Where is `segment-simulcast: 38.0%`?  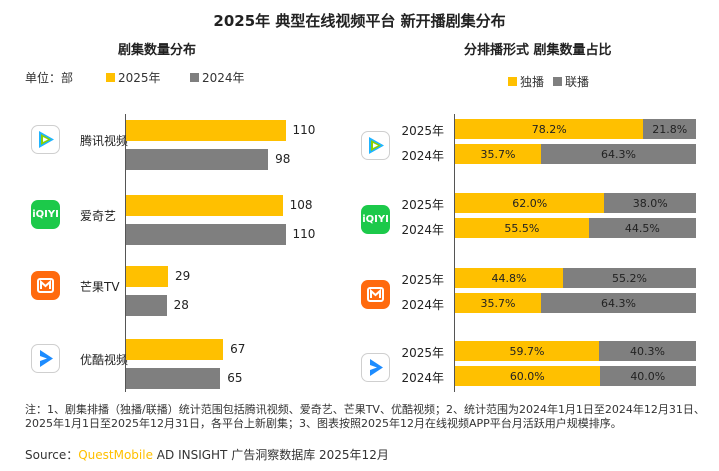 segment-simulcast: 38.0% is located at coordinates (650, 203).